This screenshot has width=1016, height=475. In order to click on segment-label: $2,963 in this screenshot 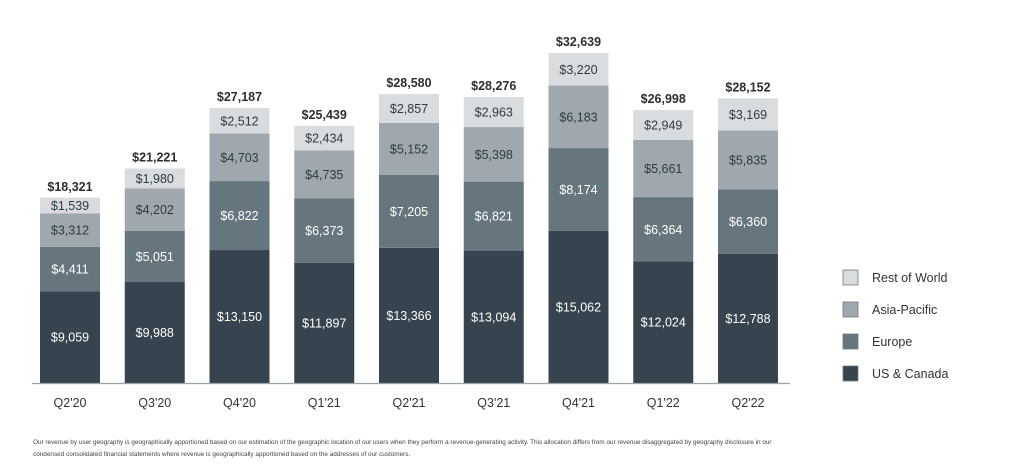, I will do `click(494, 113)`.